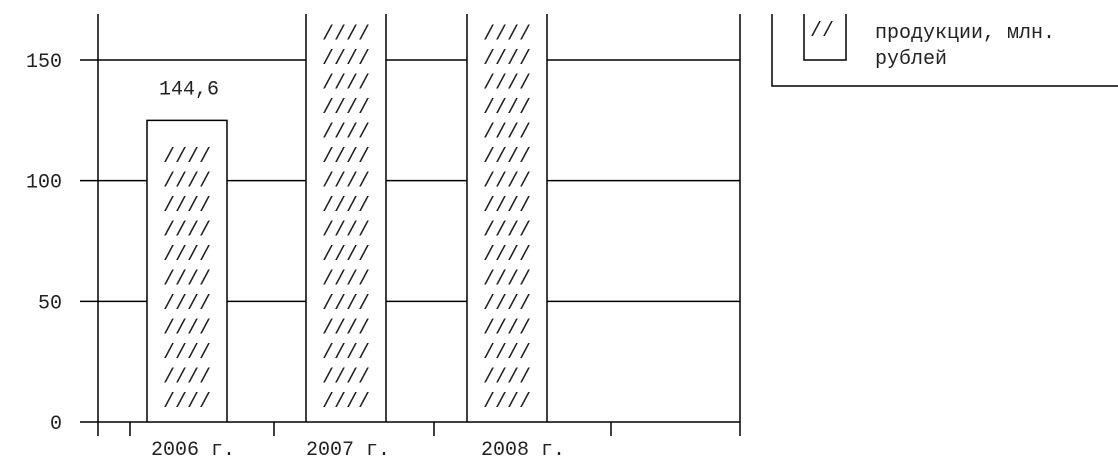  What do you see at coordinates (346, 280) in the screenshot?
I see `bar-1-hatch-5: ////` at bounding box center [346, 280].